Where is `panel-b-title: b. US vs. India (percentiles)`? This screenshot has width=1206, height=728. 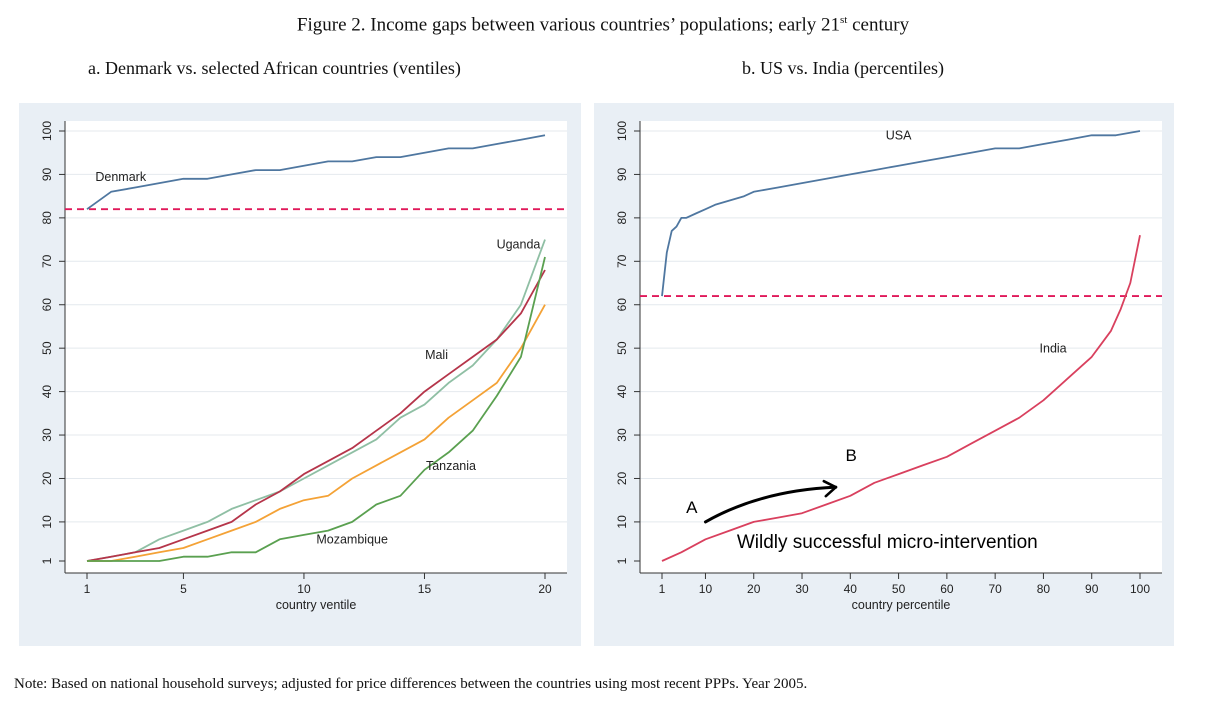 panel-b-title: b. US vs. India (percentiles) is located at coordinates (843, 68).